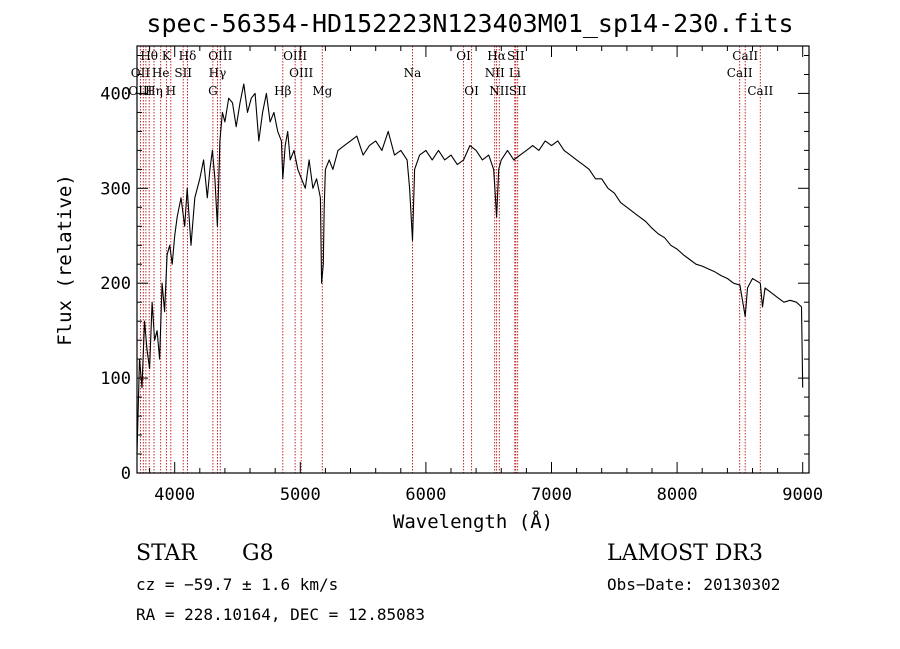 This screenshot has height=649, width=900. Describe the element at coordinates (551, 495) in the screenshot. I see `x-tick-label: 7000` at that location.